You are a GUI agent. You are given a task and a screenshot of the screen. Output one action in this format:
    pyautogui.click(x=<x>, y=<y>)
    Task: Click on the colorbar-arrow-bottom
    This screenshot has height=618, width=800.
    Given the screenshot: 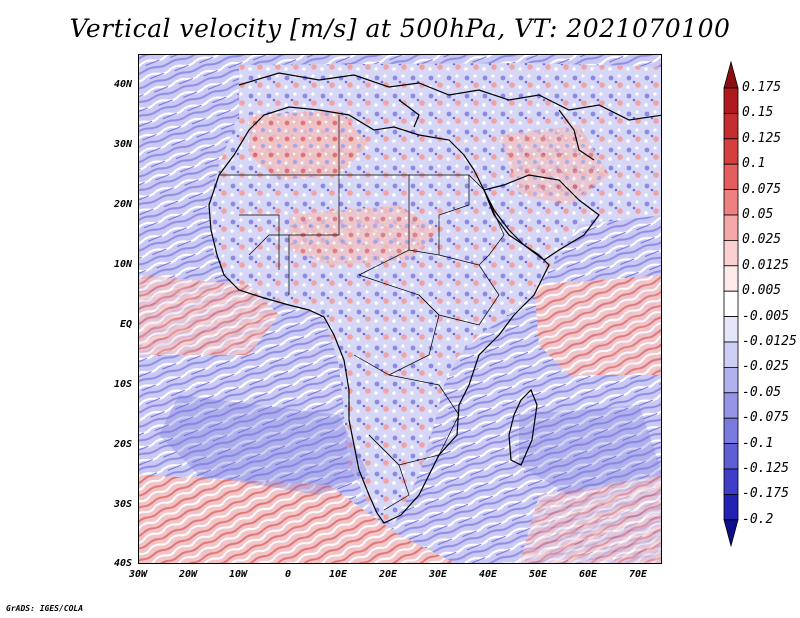 What is the action you would take?
    pyautogui.click(x=731, y=533)
    